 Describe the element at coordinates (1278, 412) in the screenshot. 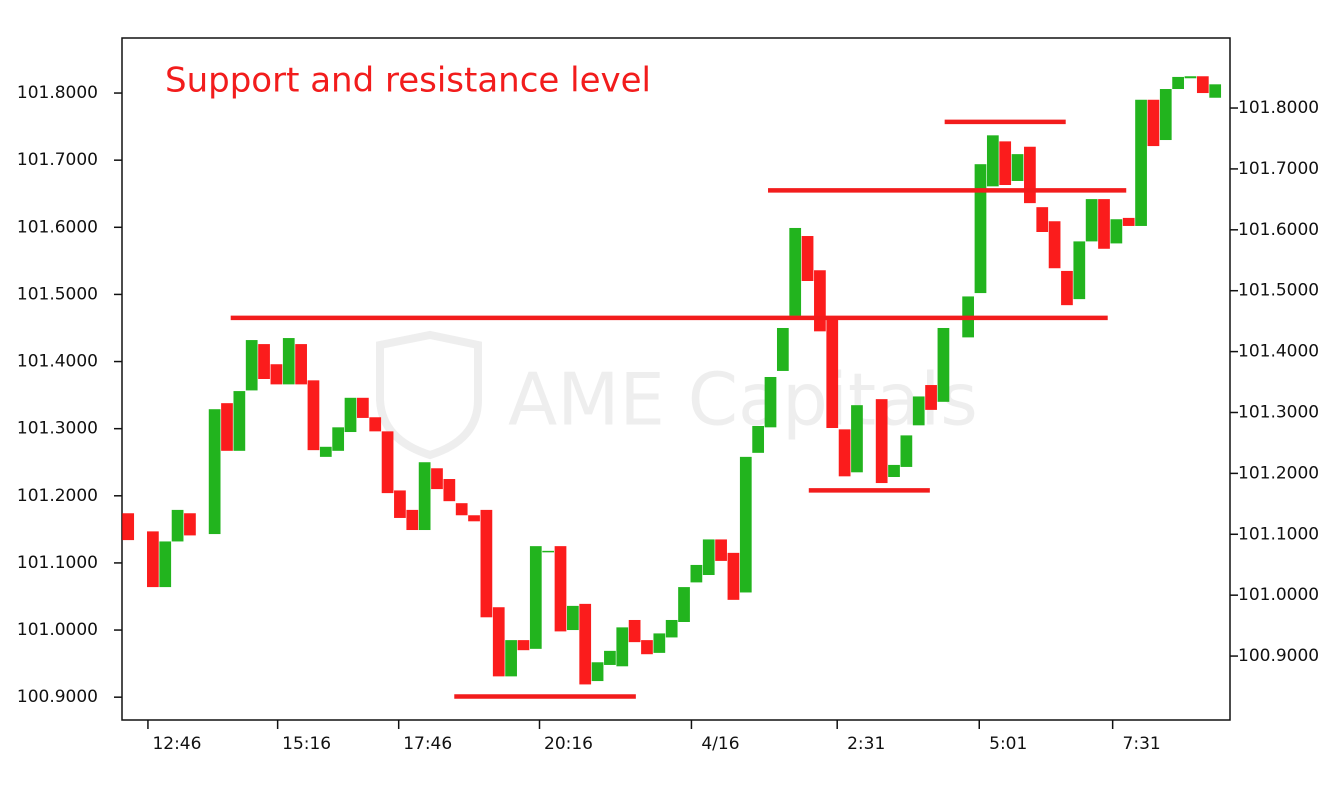

I see `y2-tick-label: 101.3000` at that location.